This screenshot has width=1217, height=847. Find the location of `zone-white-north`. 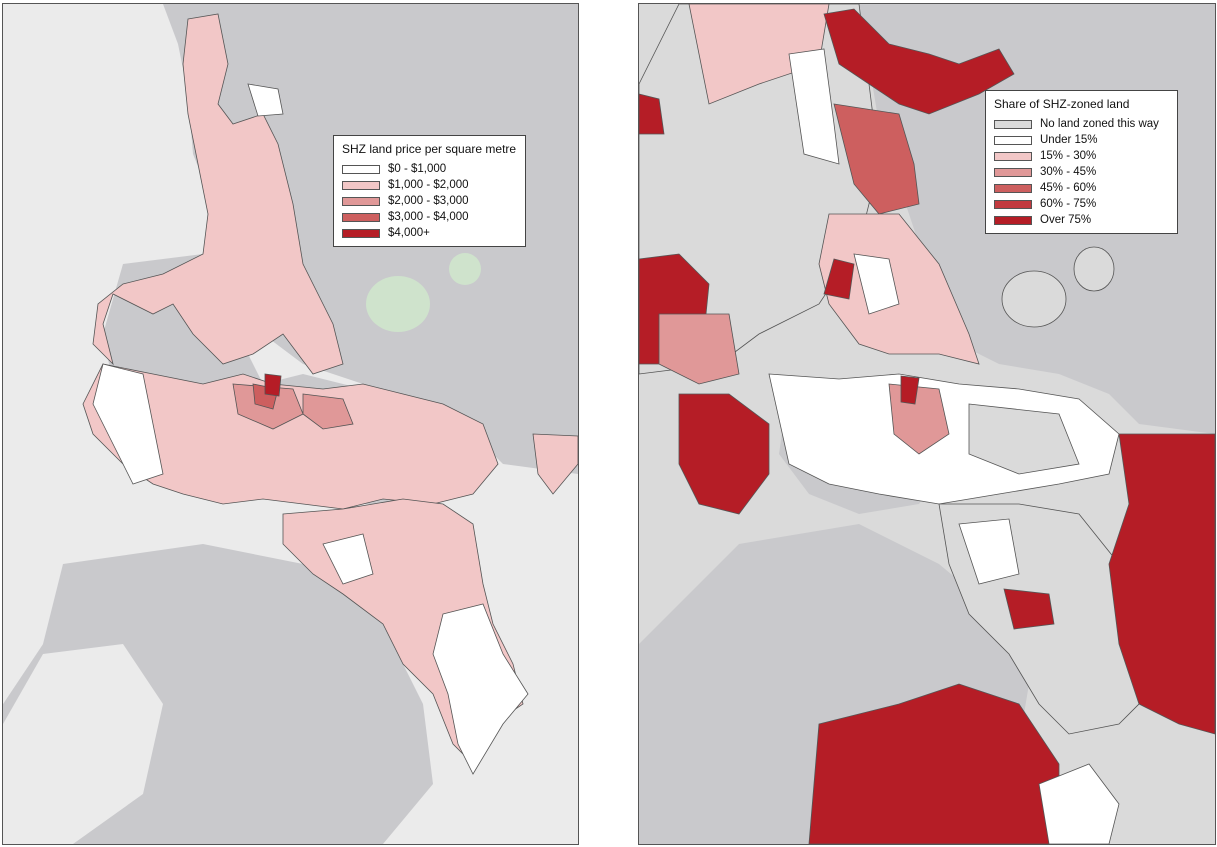

zone-white-north is located at coordinates (814, 106).